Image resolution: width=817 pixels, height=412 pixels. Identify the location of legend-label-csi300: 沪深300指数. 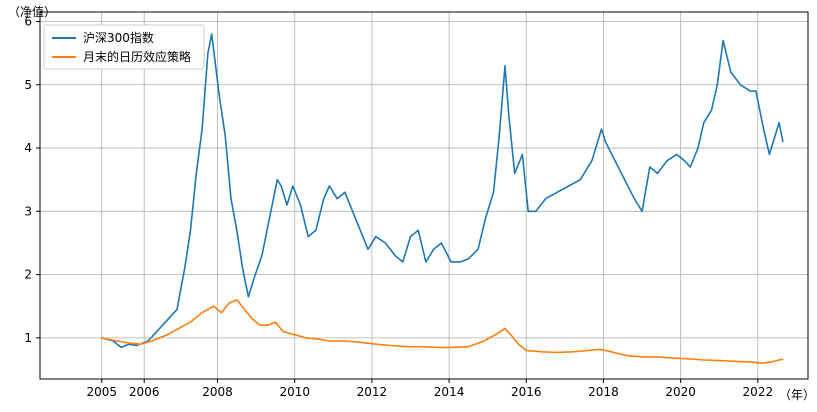
(118, 37).